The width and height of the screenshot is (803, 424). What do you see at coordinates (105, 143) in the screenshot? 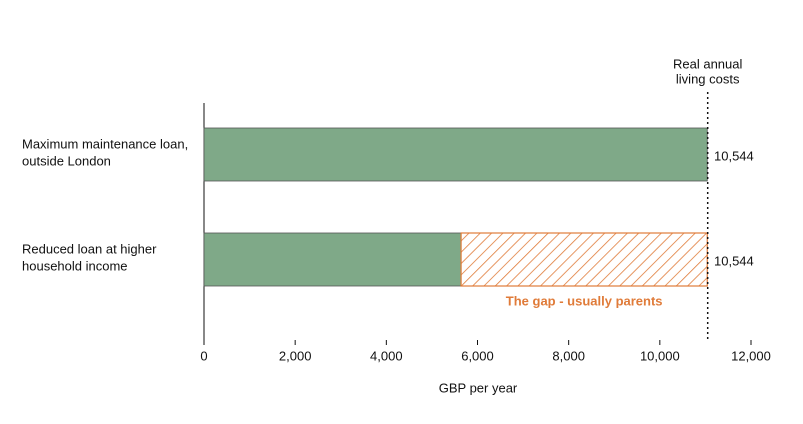
I see `category-label: Maximum maintenance loan,` at bounding box center [105, 143].